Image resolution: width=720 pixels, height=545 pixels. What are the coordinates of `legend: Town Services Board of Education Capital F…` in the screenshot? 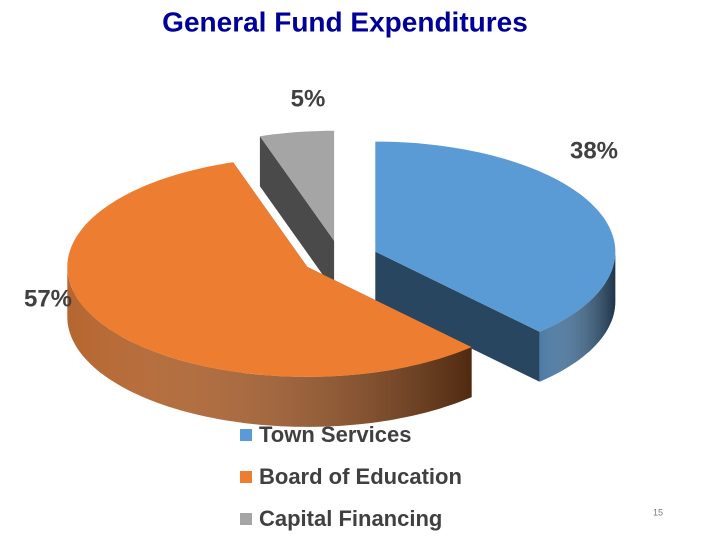 It's located at (351, 476).